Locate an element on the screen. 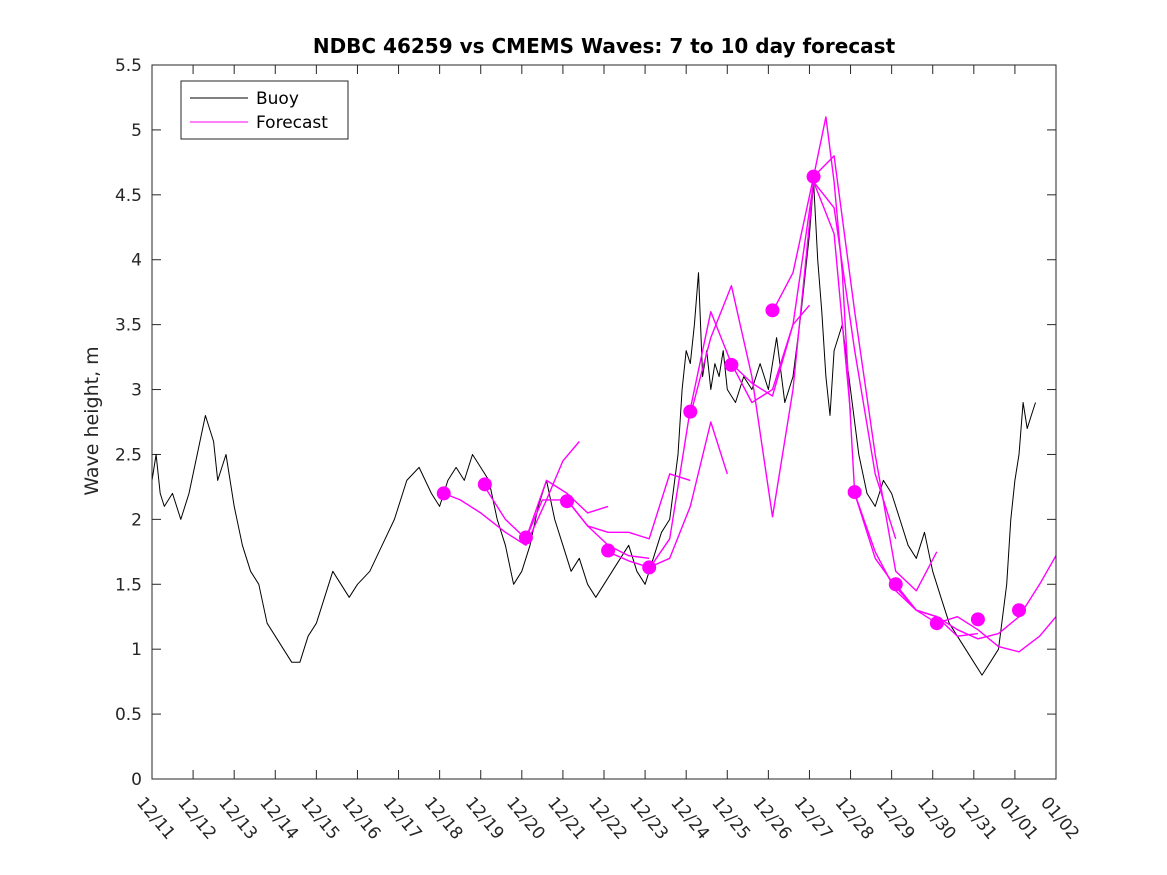  y-tick-label: 0.5 is located at coordinates (128, 715).